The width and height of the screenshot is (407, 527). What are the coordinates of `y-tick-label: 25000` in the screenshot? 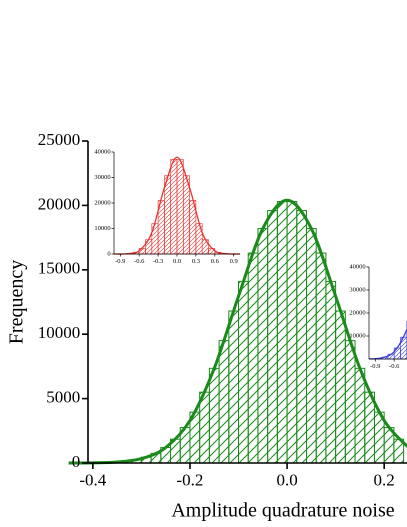 It's located at (59, 139).